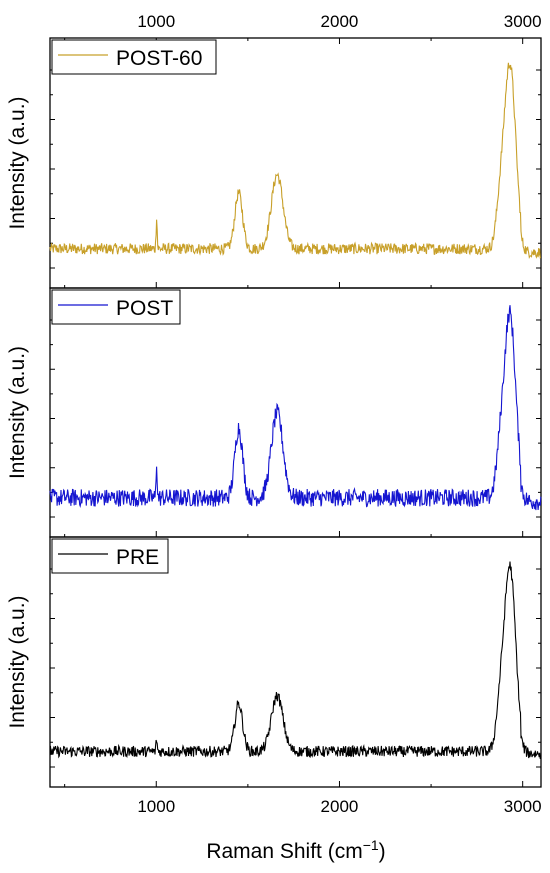  I want to click on x-bottom-tick-label: 2000, so click(340, 806).